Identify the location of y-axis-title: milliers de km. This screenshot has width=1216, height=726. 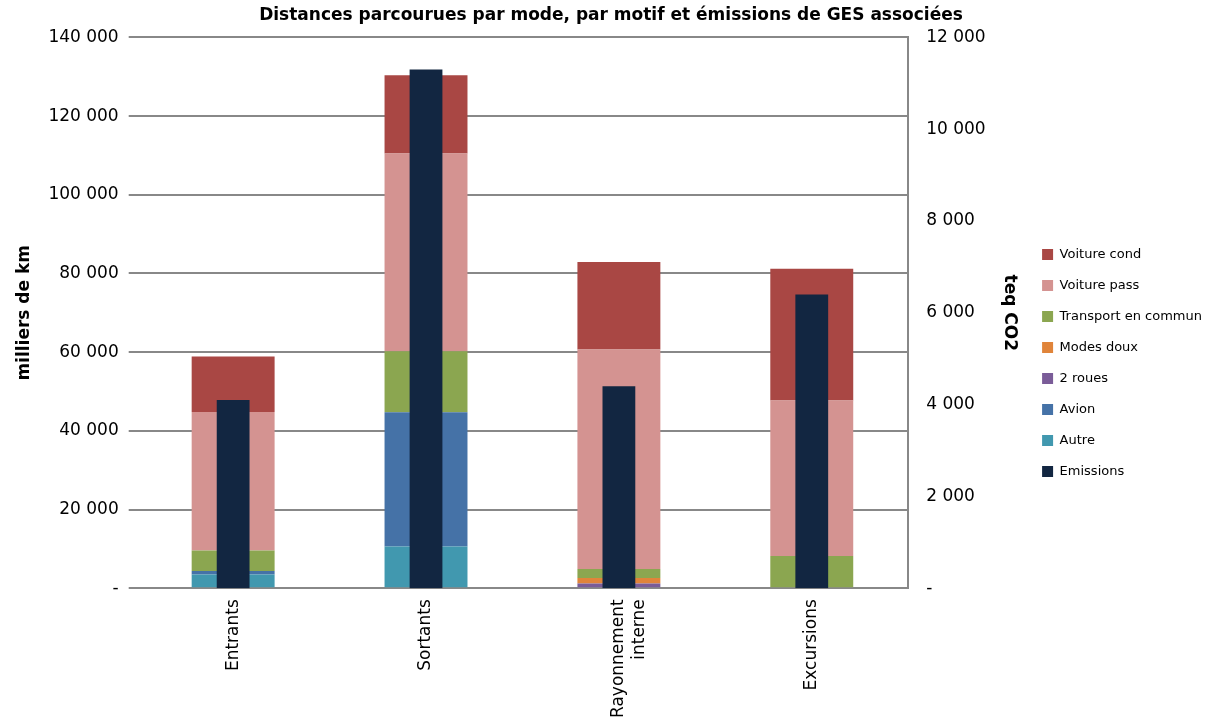
(22, 313).